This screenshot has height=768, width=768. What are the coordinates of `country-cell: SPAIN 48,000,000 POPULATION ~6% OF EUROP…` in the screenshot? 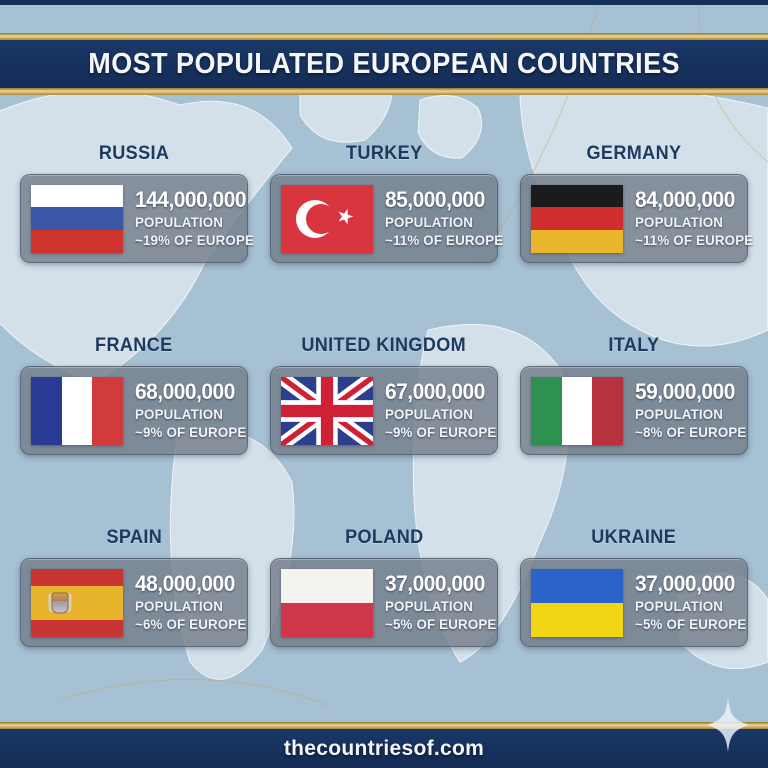 It's located at (134, 587).